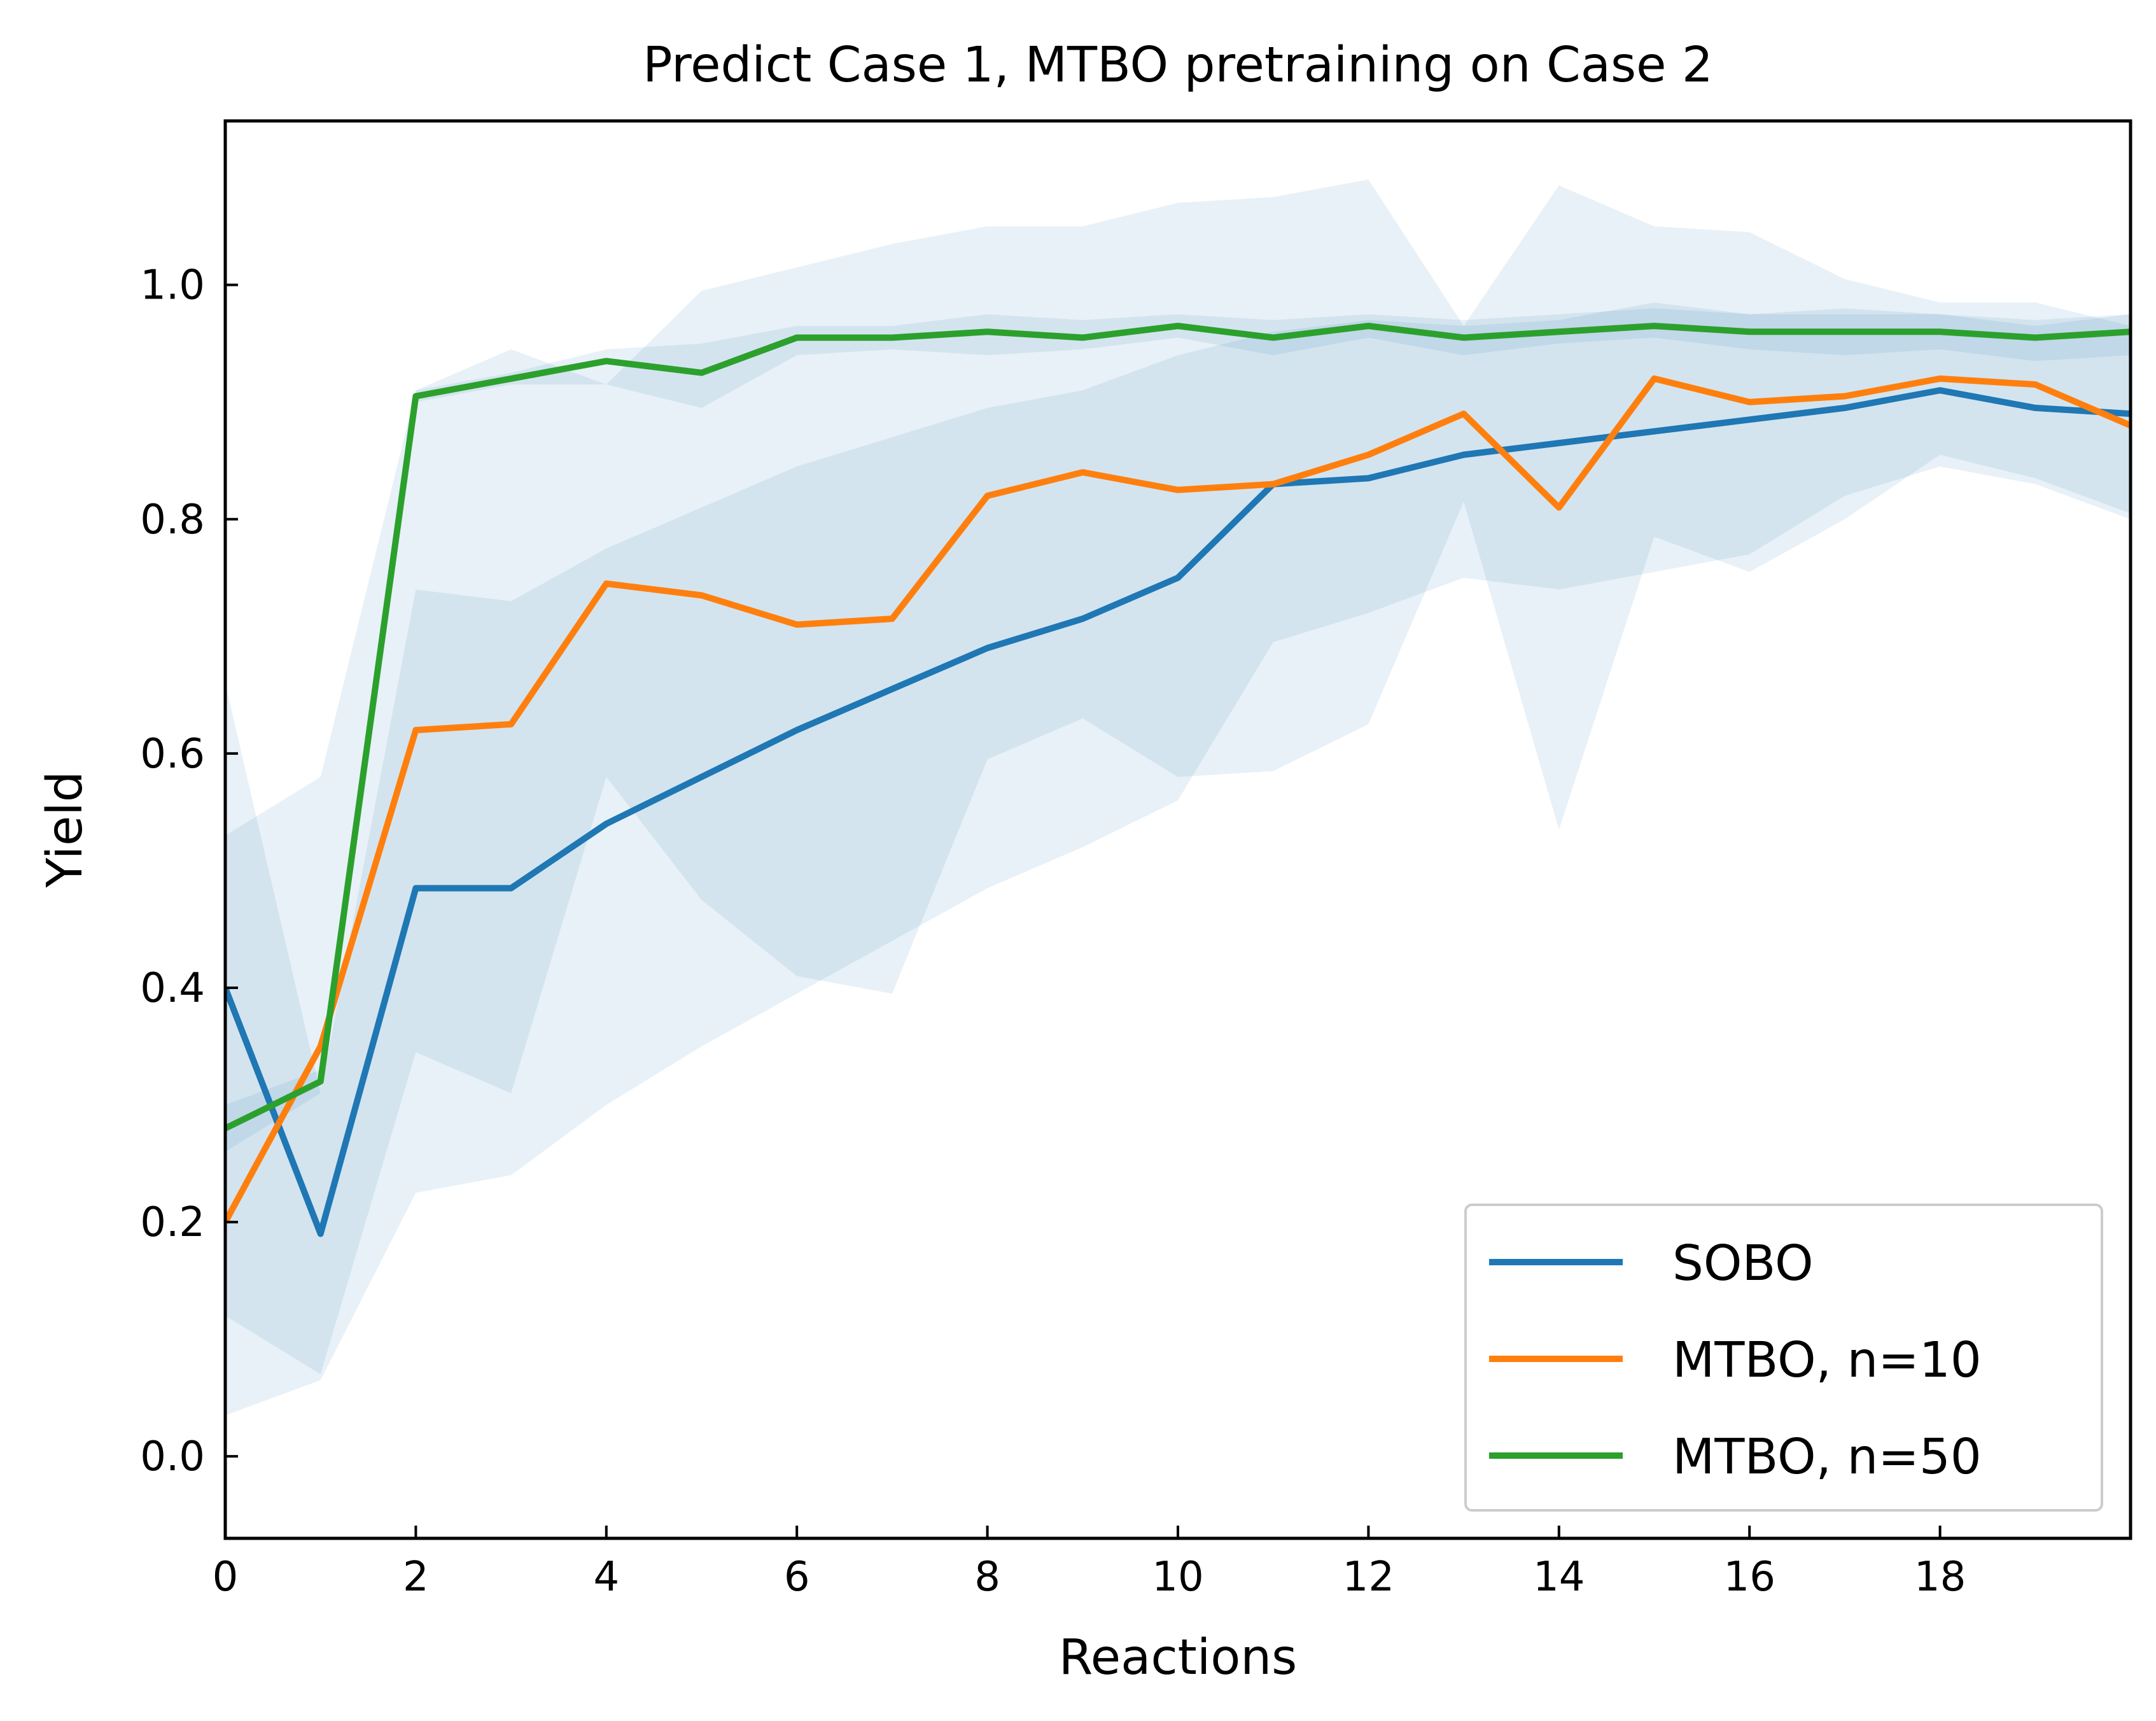 This screenshot has height=1721, width=2156. What do you see at coordinates (416, 1578) in the screenshot?
I see `x-tick-label: 2` at bounding box center [416, 1578].